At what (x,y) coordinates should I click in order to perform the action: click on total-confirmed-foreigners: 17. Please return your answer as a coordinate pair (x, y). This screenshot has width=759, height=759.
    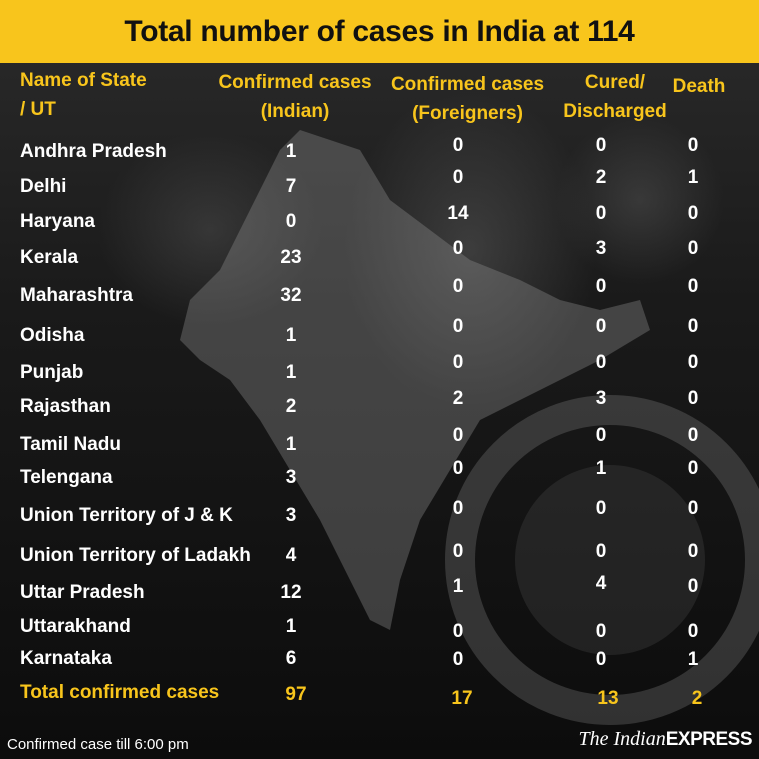
    Looking at the image, I should click on (462, 698).